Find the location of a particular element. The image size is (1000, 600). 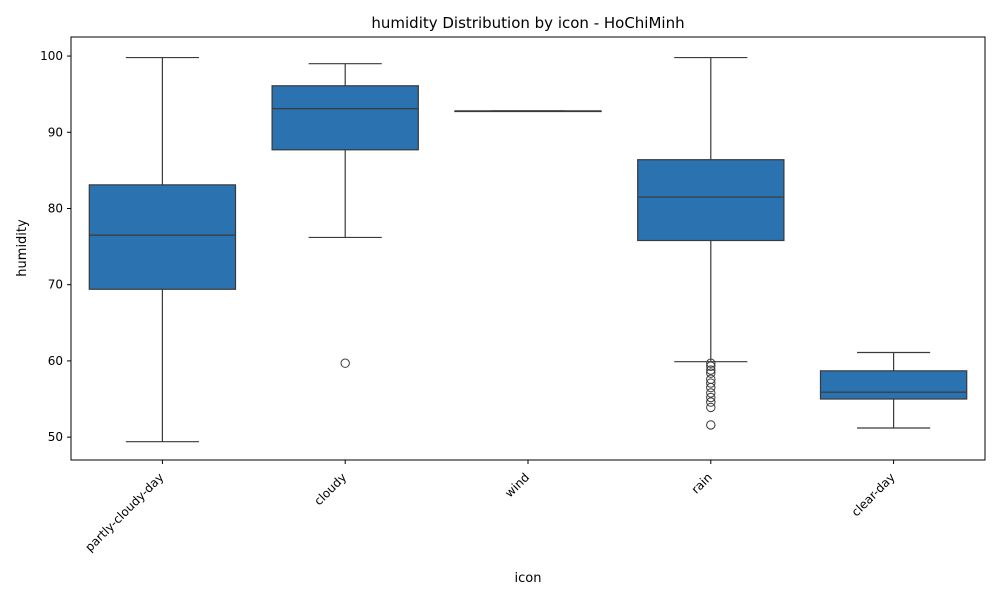

y-axis-label: humidity is located at coordinates (22, 248).